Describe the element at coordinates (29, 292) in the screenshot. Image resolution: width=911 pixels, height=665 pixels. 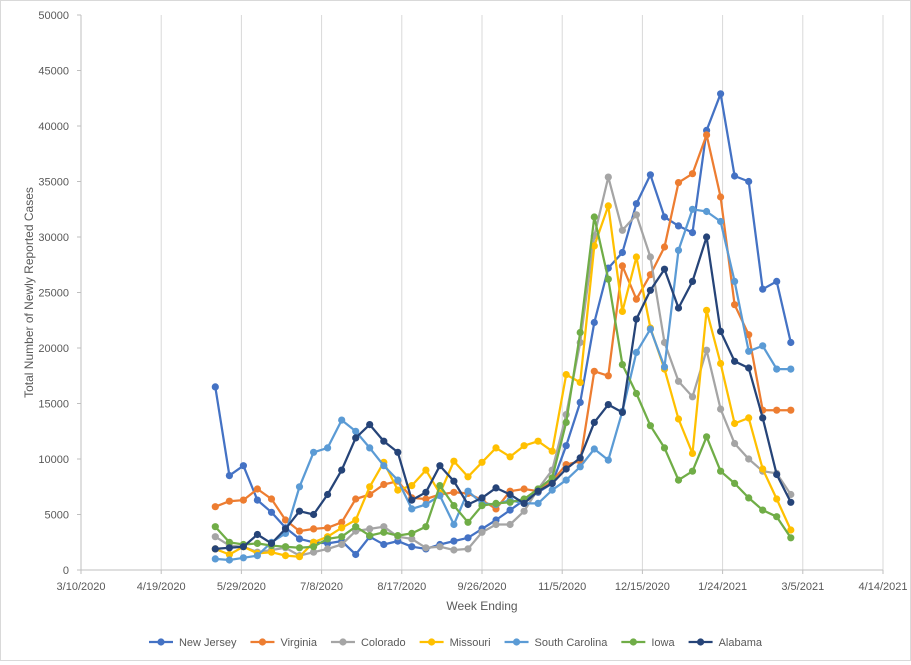
I see `y-axis-title: Total Number of Newly Reported Cases` at that location.